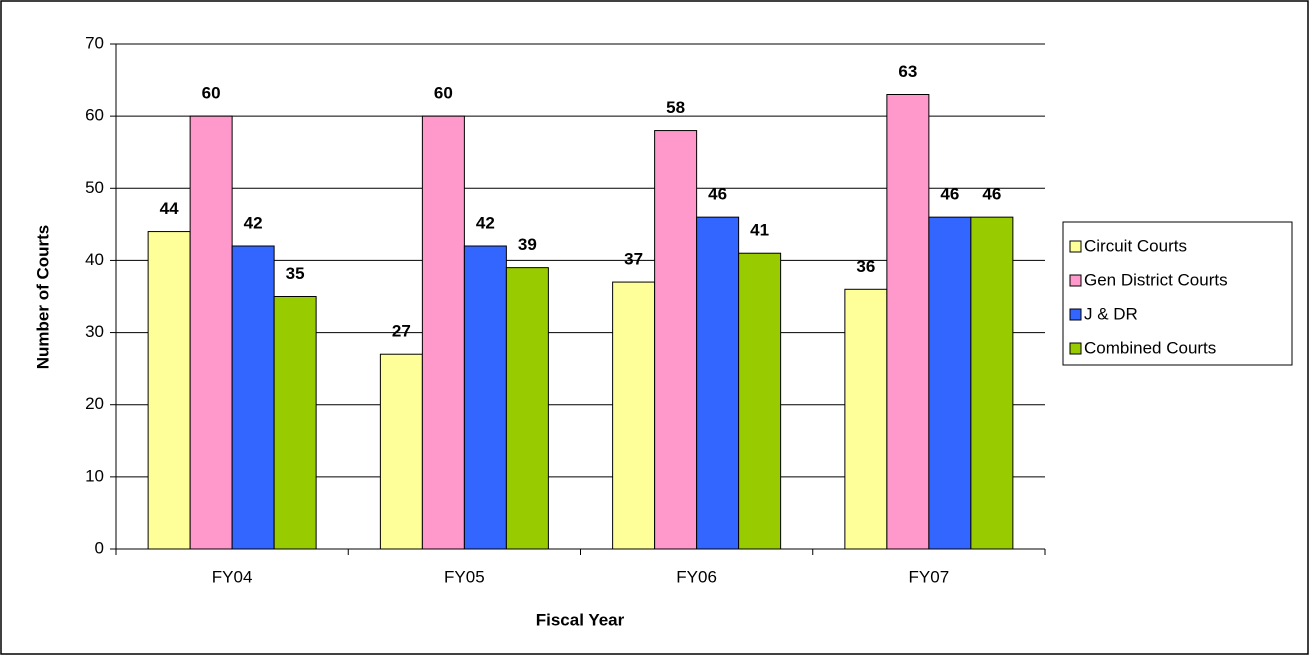  Describe the element at coordinates (1111, 313) in the screenshot. I see `legend-label: J & DR` at that location.